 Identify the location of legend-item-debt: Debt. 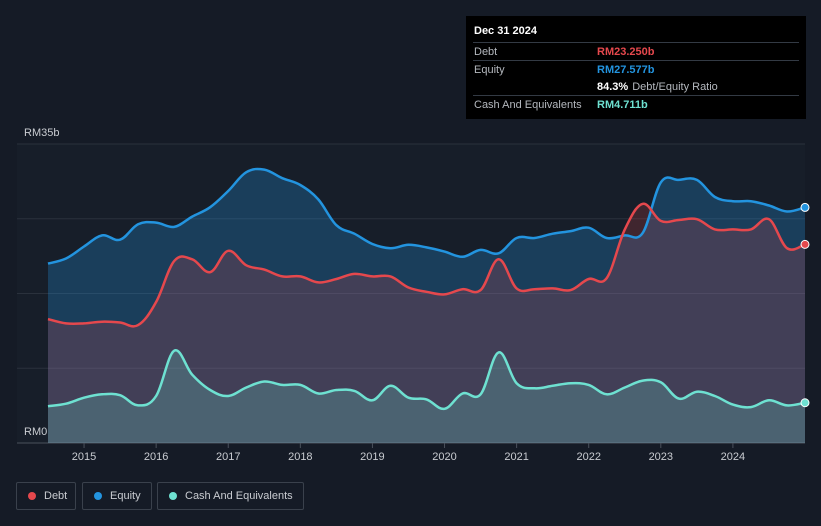
(46, 496).